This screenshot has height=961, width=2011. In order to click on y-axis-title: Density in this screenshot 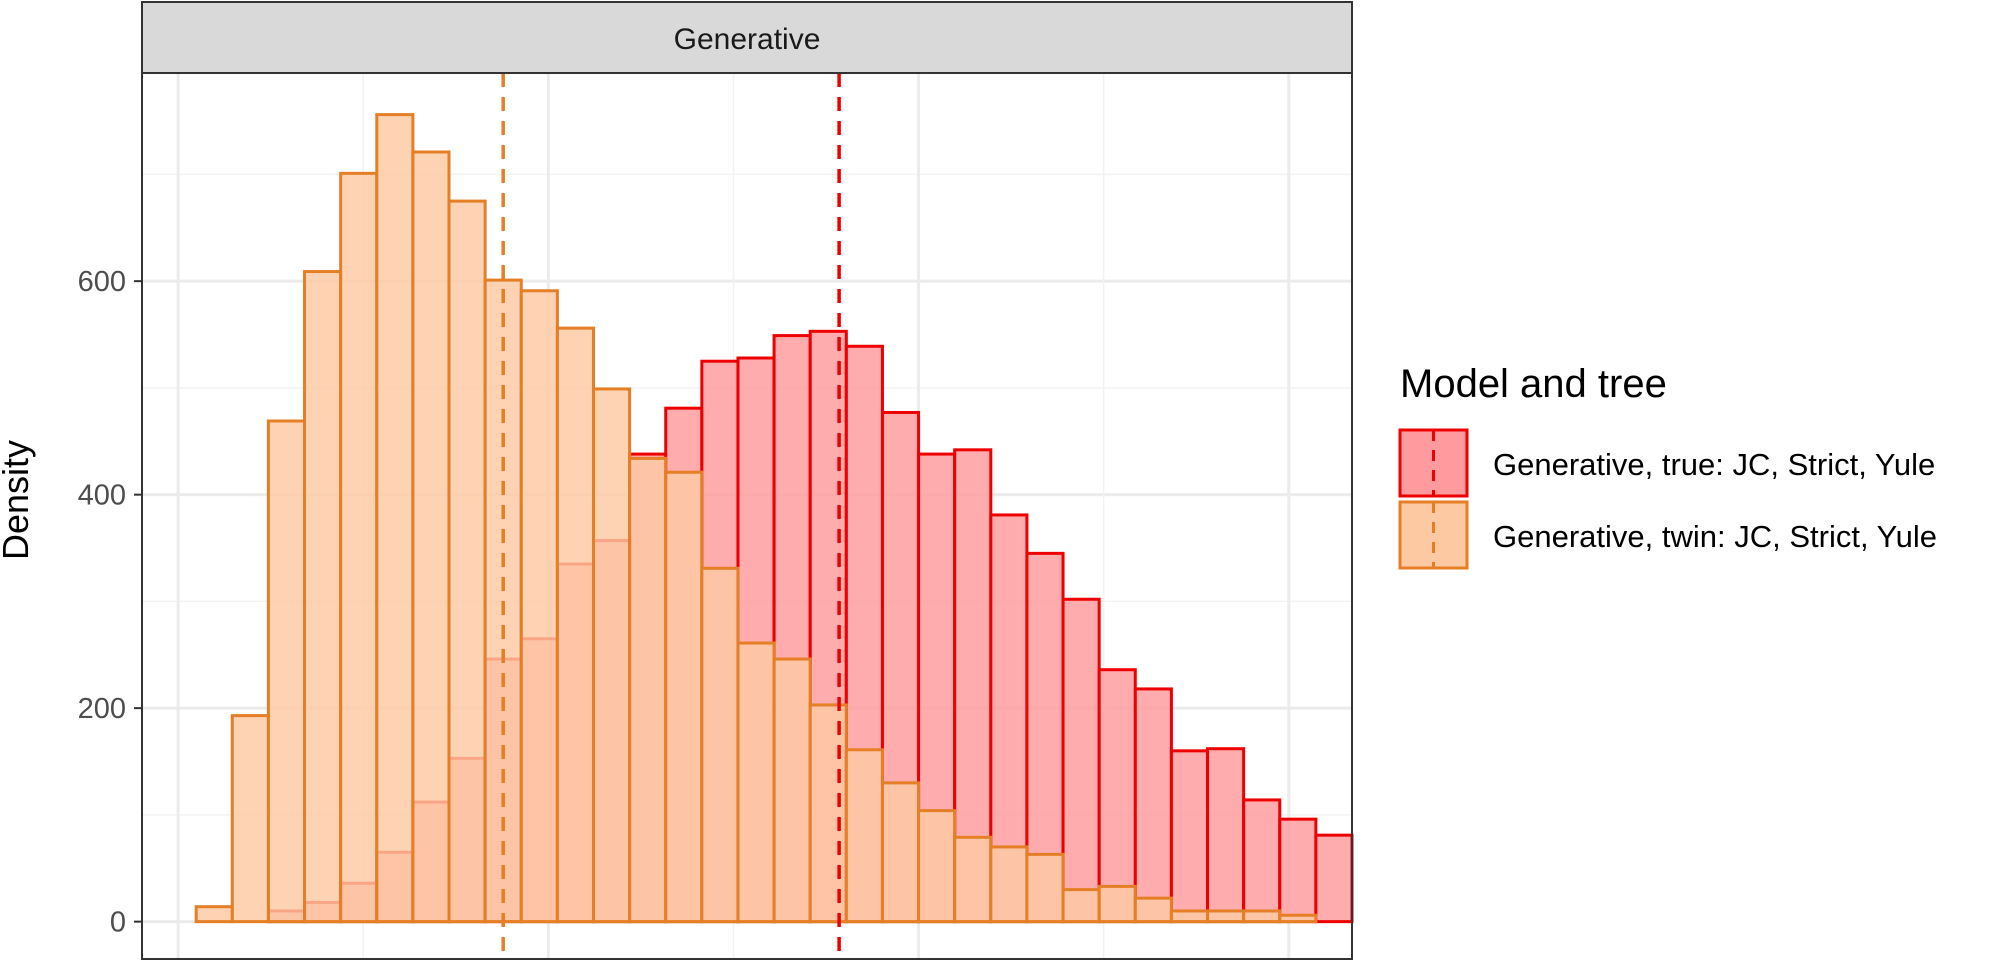, I will do `click(18, 500)`.